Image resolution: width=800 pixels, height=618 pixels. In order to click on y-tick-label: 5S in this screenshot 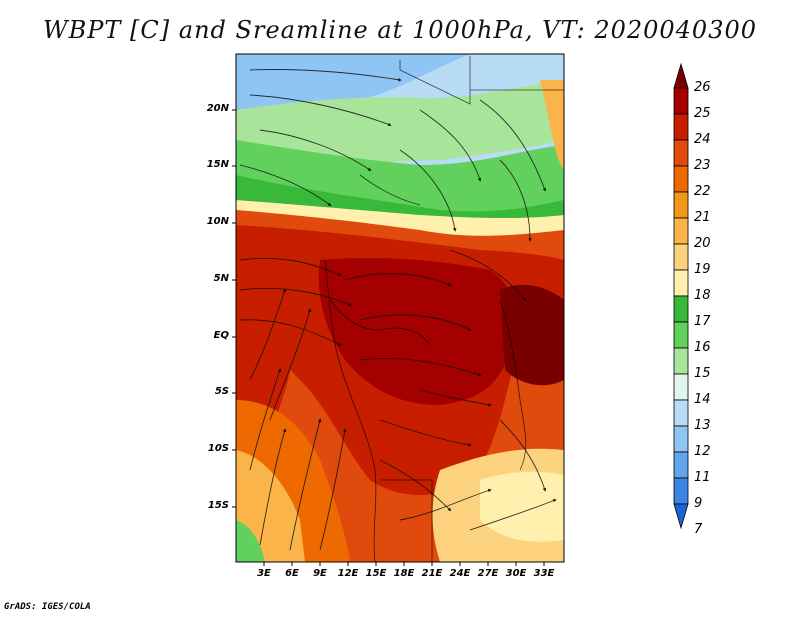, I will do `click(221, 391)`.